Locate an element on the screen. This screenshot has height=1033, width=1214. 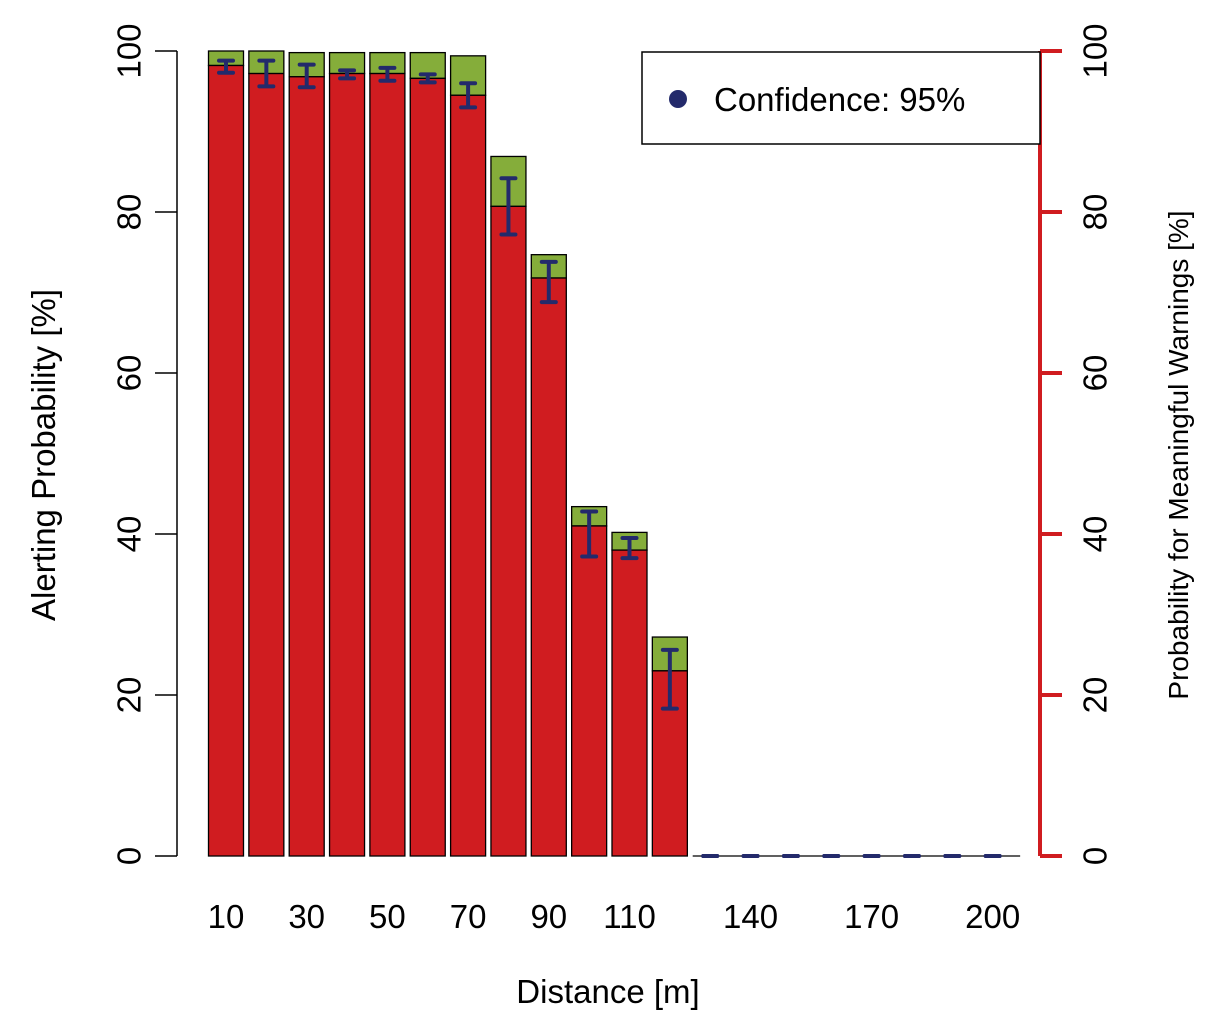
x-tick-label: 110 is located at coordinates (629, 916).